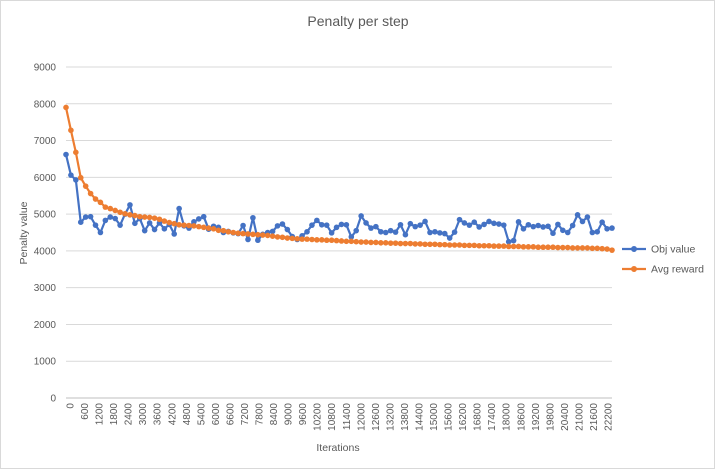 Image resolution: width=715 pixels, height=469 pixels. Describe the element at coordinates (45, 68) in the screenshot. I see `y-tick-label: 9000` at that location.